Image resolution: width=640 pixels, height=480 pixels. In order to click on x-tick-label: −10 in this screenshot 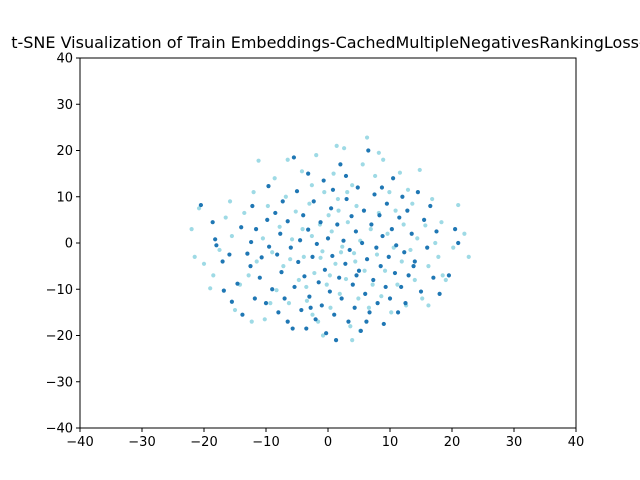, I will do `click(265, 442)`.